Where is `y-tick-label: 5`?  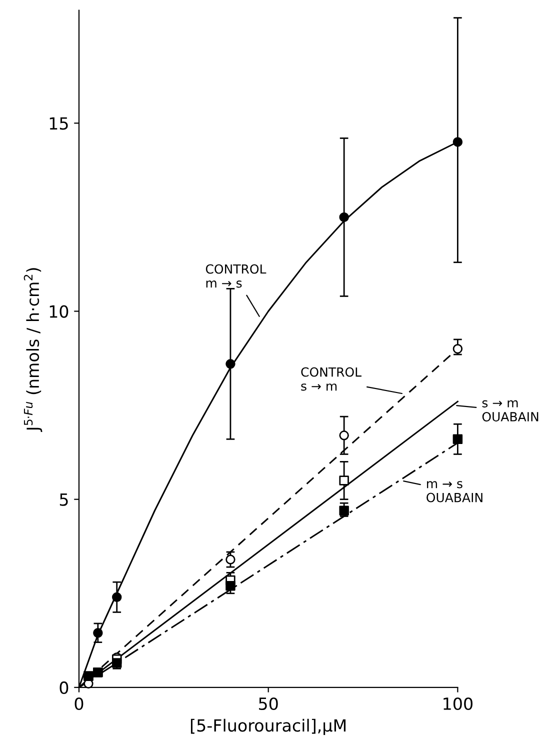 y-tick-label: 5 is located at coordinates (64, 500).